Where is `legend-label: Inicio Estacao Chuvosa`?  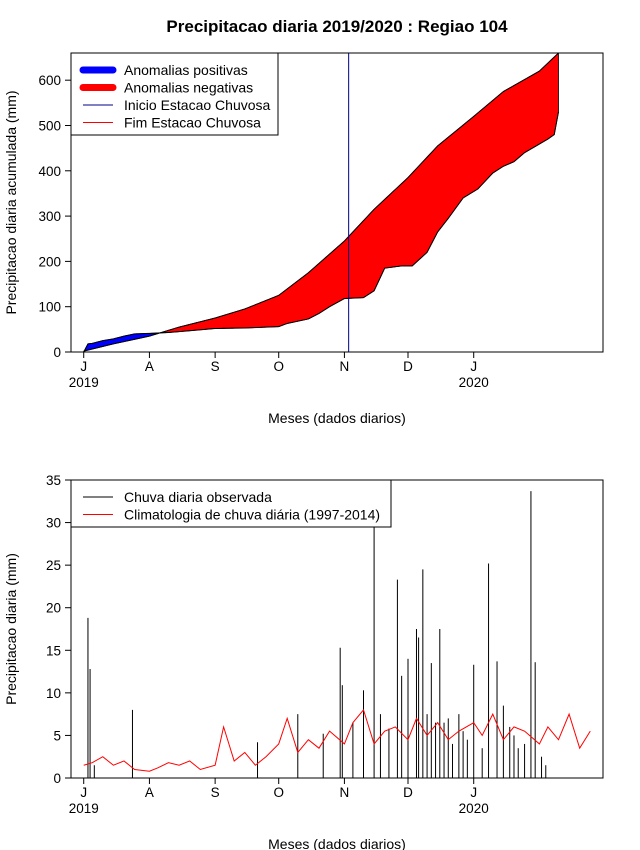 legend-label: Inicio Estacao Chuvosa is located at coordinates (197, 105).